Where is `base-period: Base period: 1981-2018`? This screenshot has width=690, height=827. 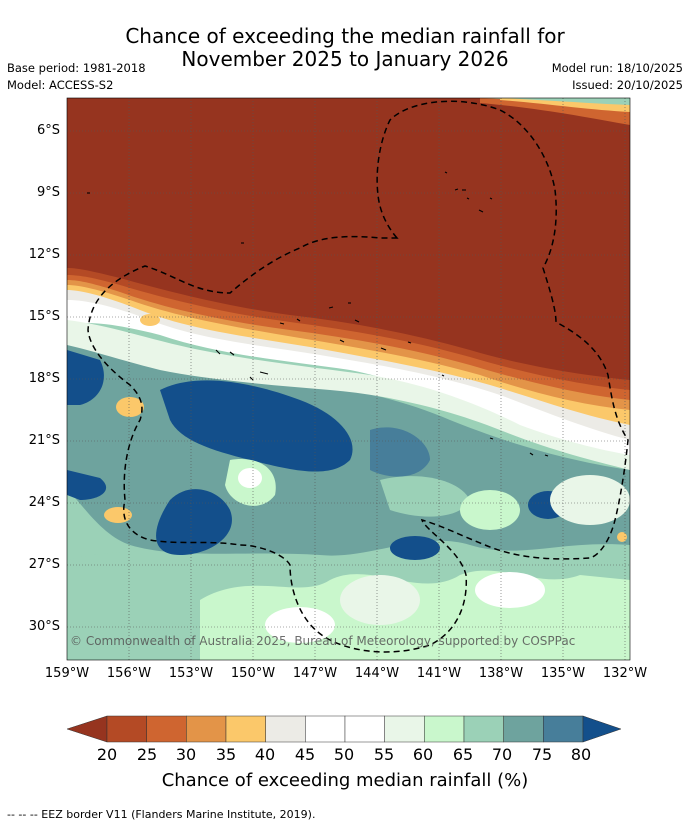
base-period: Base period: 1981-2018 is located at coordinates (76, 68).